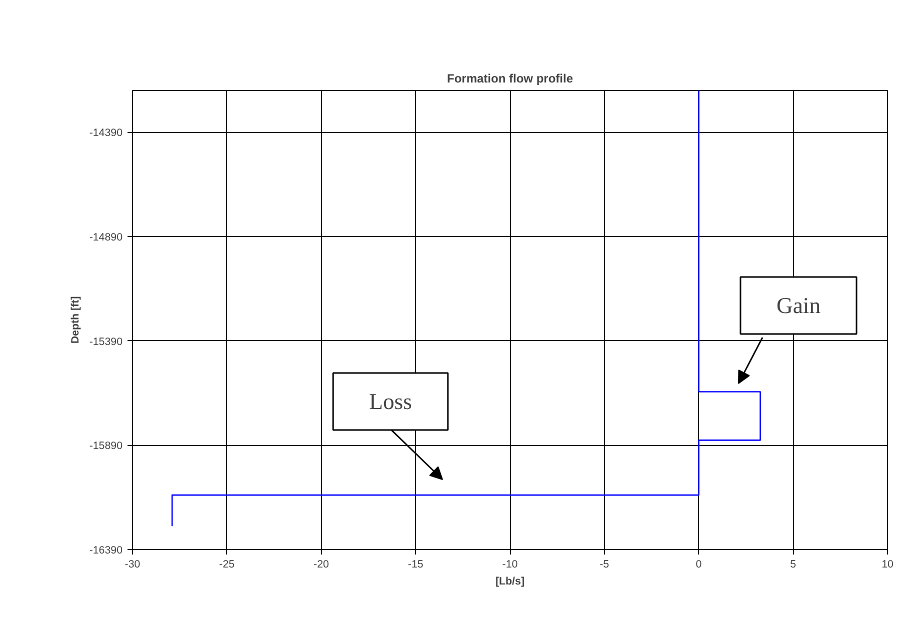  I want to click on x-tick-label: 0, so click(699, 564).